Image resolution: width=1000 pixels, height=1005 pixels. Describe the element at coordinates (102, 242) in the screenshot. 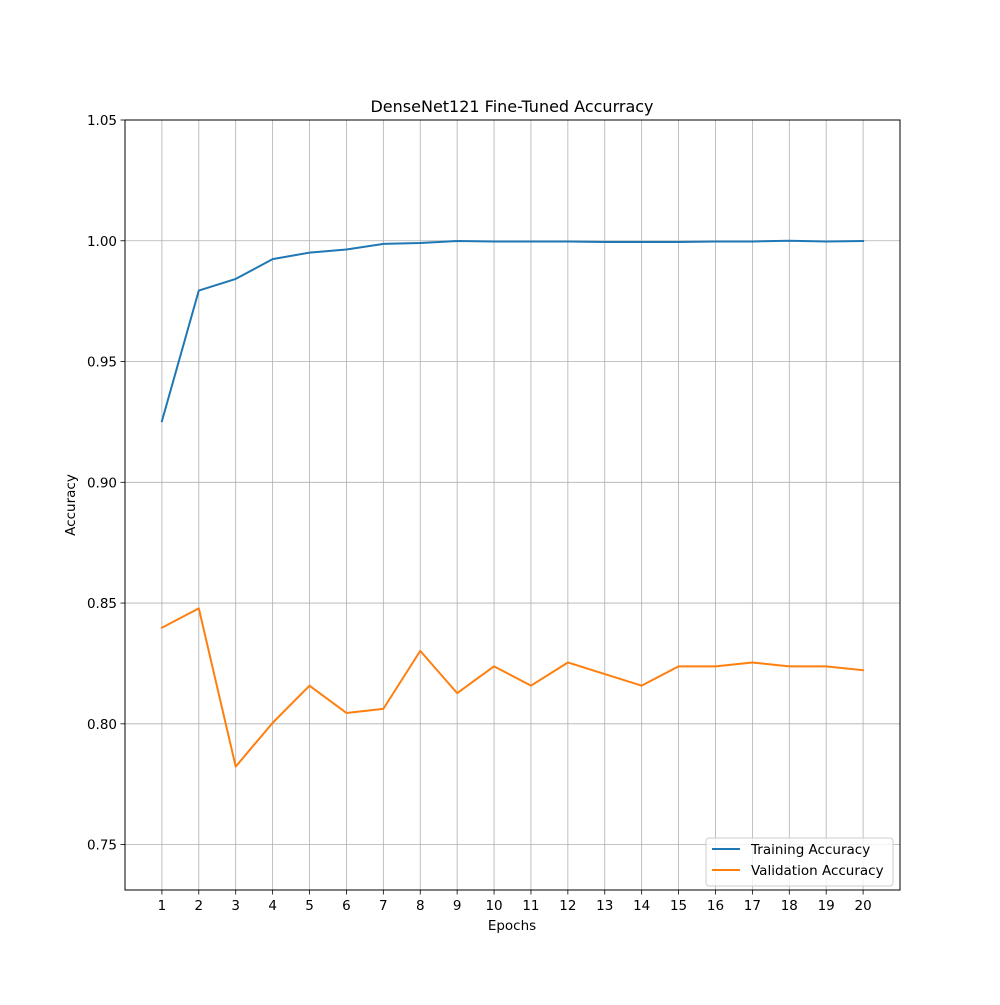

I see `y-tick-label: 1.00` at that location.